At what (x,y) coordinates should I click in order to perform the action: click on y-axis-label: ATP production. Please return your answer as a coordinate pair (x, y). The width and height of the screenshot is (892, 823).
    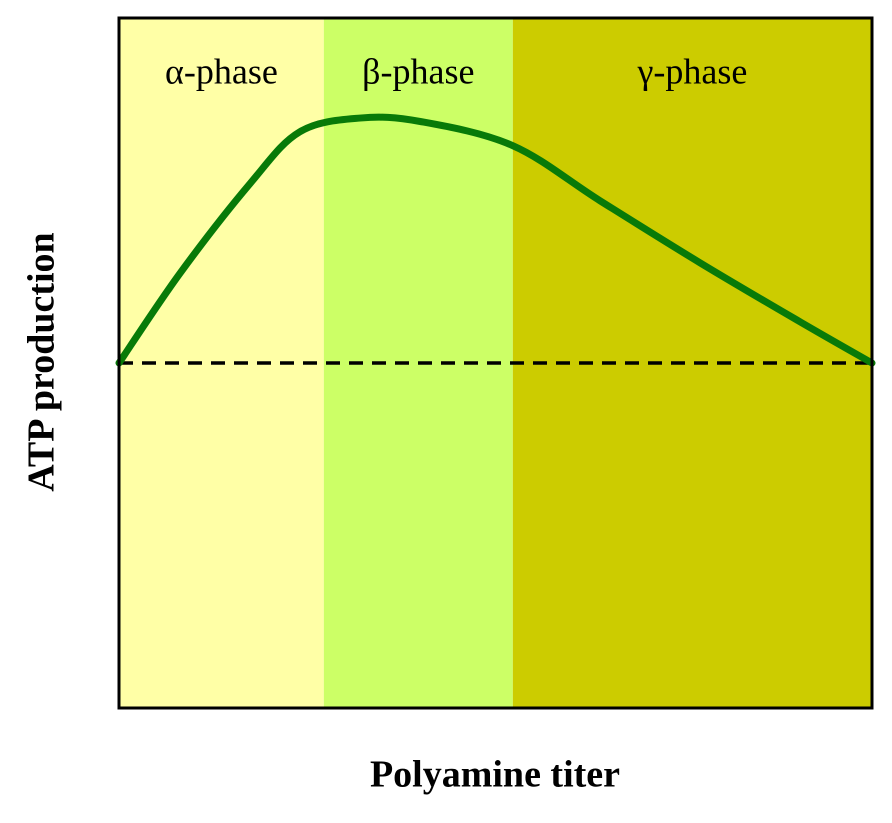
    Looking at the image, I should click on (42, 361).